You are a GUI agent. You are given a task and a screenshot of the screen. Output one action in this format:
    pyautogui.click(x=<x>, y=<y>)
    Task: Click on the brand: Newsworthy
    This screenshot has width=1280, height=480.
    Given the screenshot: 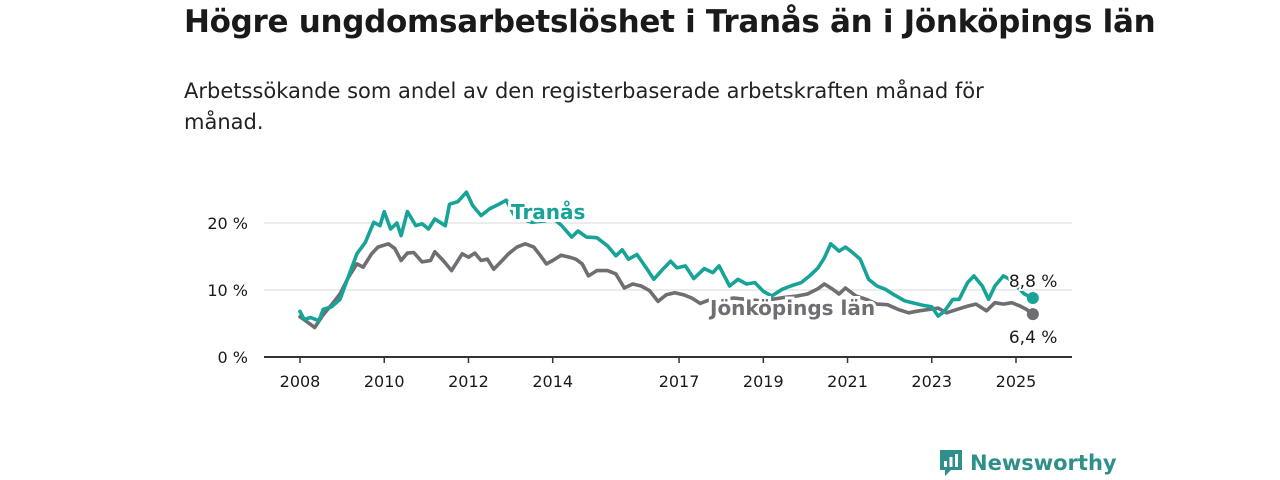 What is the action you would take?
    pyautogui.click(x=1027, y=463)
    